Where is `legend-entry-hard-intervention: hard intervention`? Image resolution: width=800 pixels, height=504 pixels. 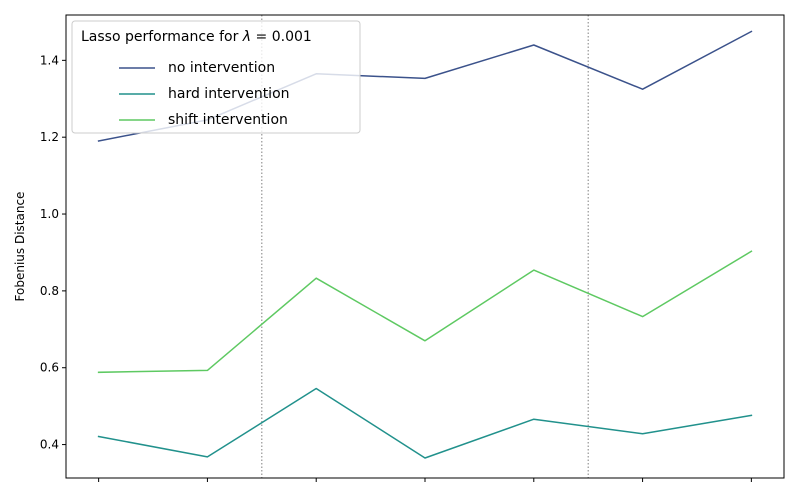 legend-entry-hard-intervention: hard intervention is located at coordinates (229, 94).